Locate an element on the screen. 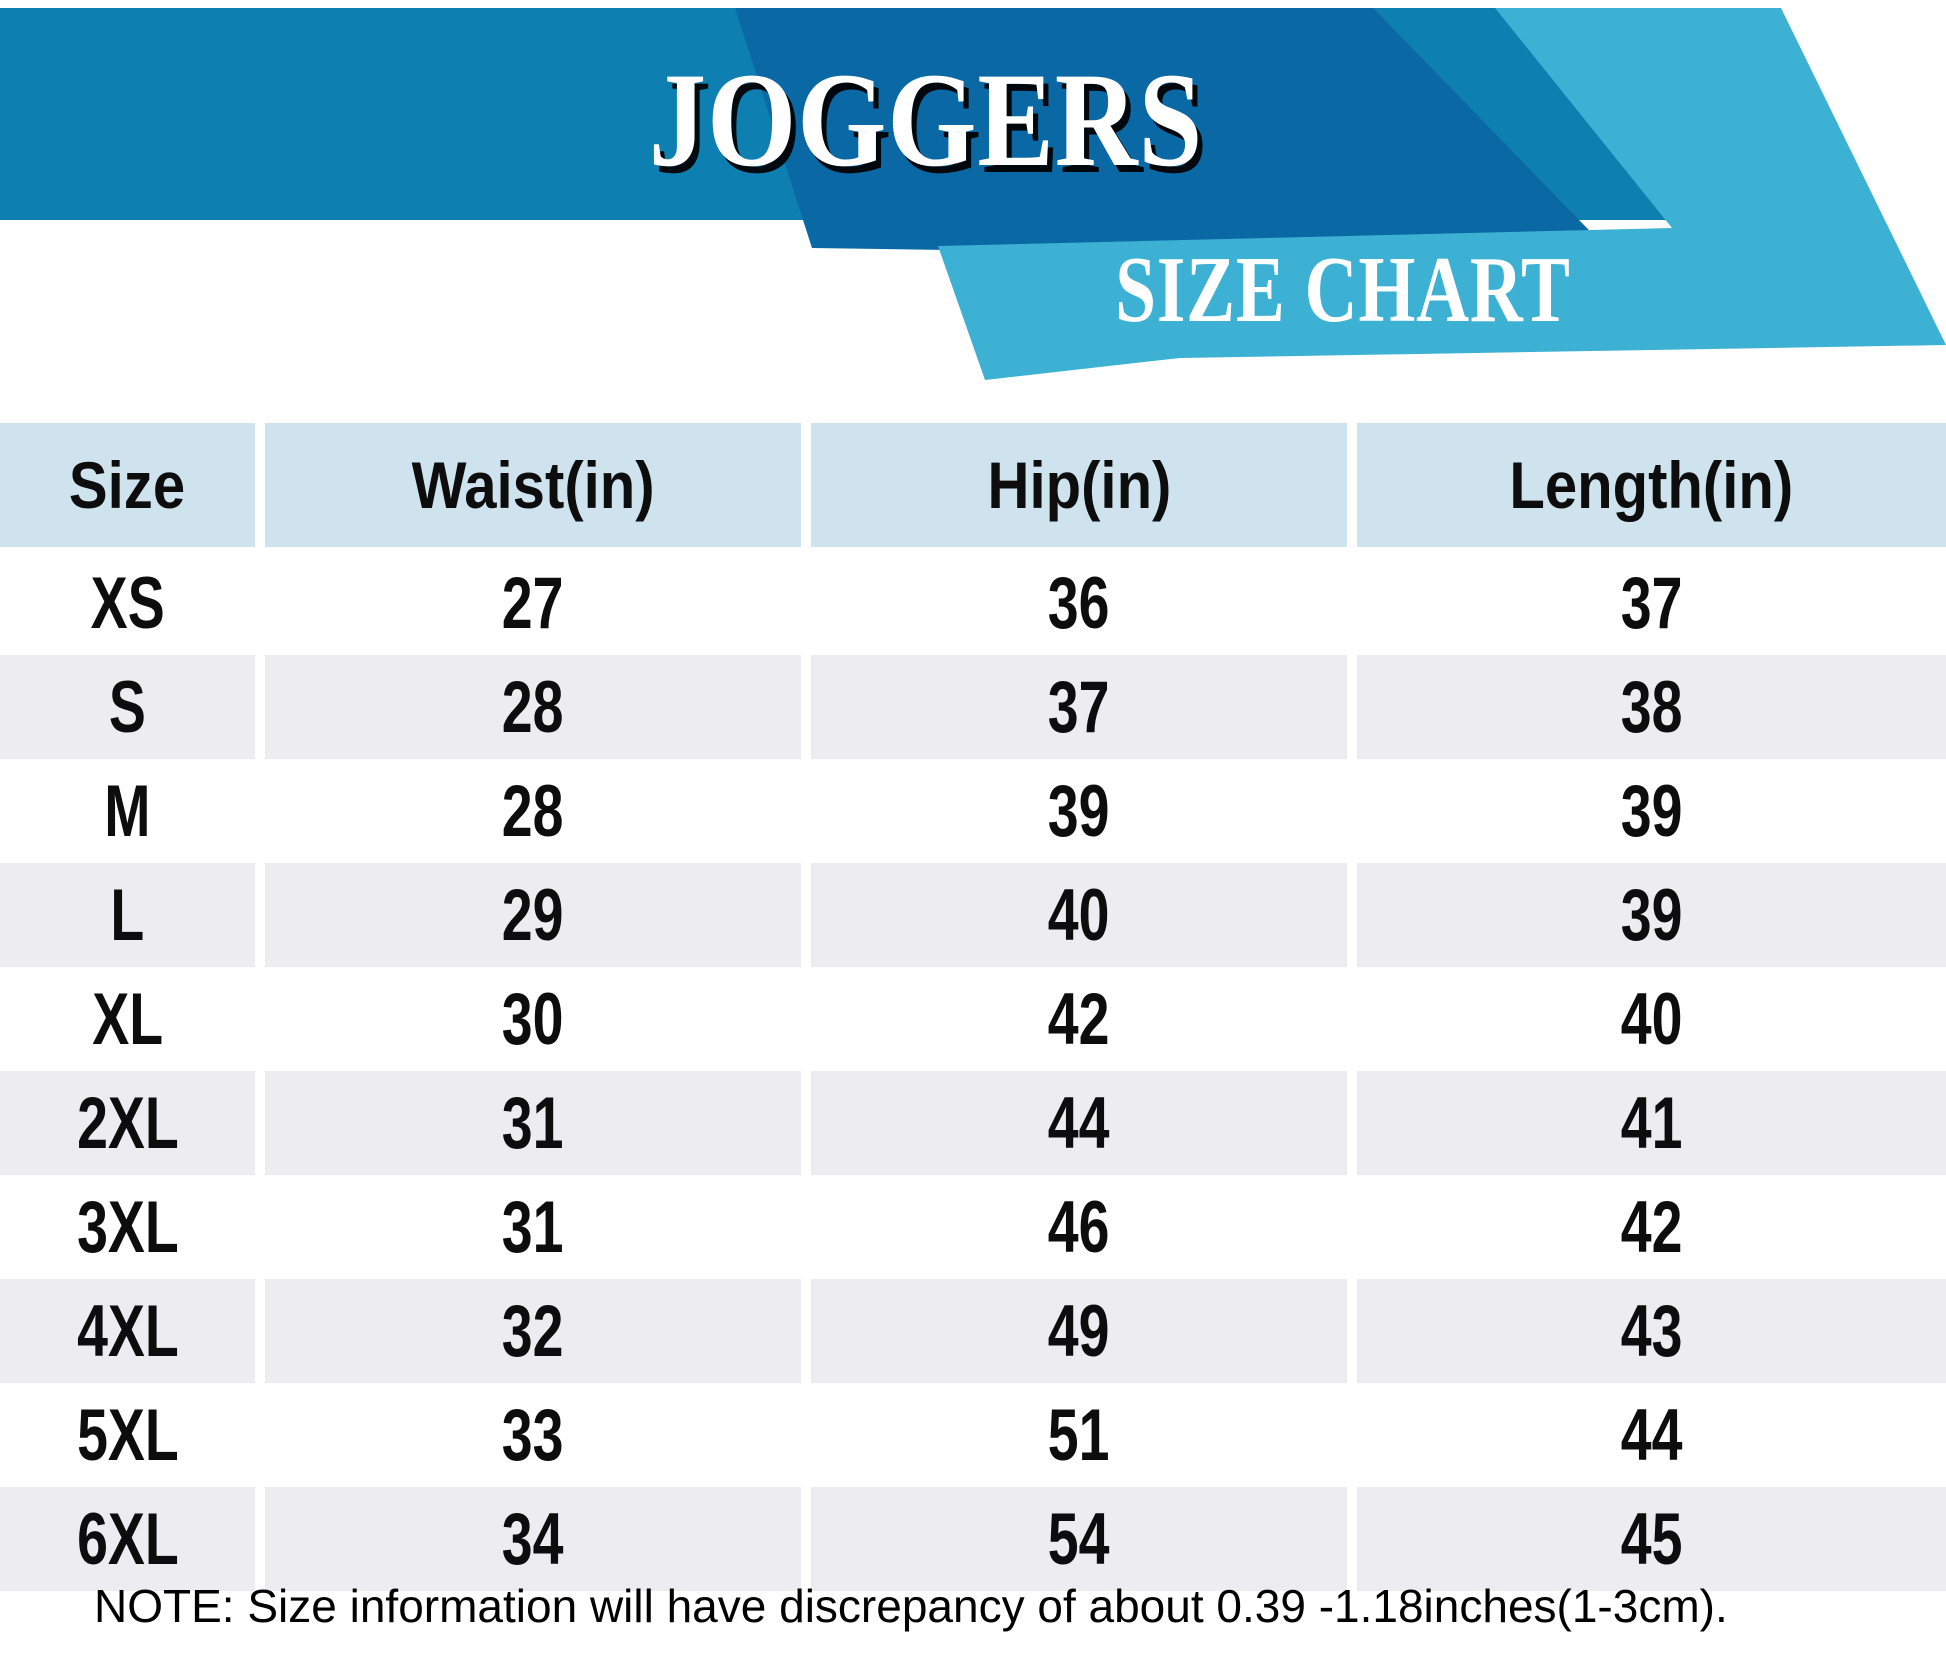  table-row: S 28 37 38 is located at coordinates (973, 707).